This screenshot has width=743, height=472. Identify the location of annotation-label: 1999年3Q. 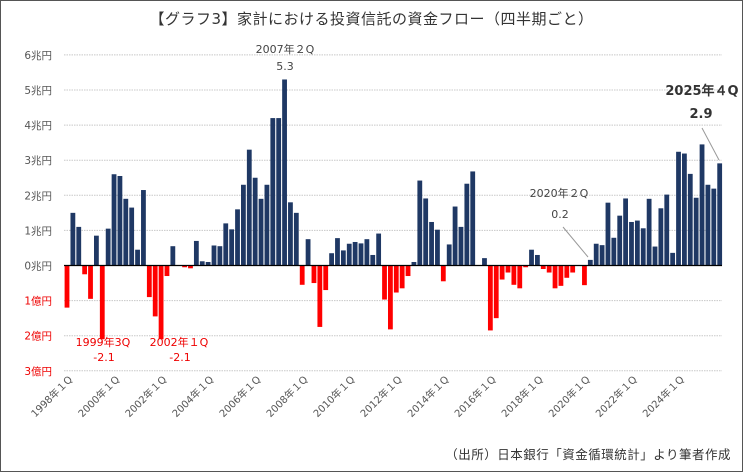
(103, 342).